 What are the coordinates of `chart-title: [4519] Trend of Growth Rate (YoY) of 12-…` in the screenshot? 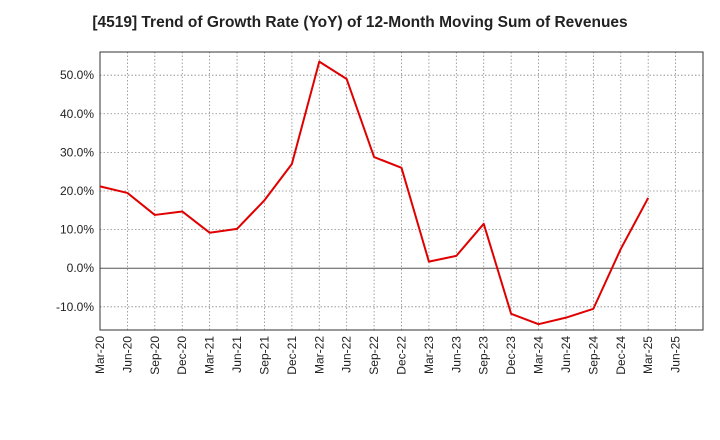 It's located at (360, 22).